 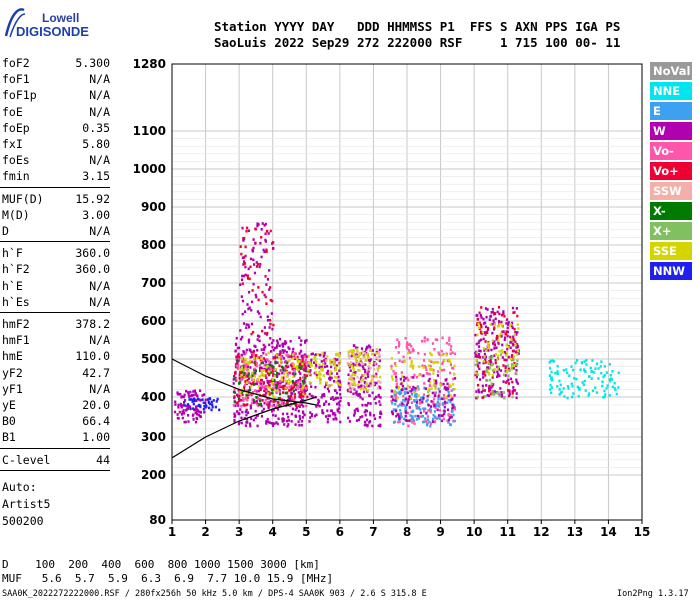 I want to click on x-tick-label: 12, so click(x=541, y=532).